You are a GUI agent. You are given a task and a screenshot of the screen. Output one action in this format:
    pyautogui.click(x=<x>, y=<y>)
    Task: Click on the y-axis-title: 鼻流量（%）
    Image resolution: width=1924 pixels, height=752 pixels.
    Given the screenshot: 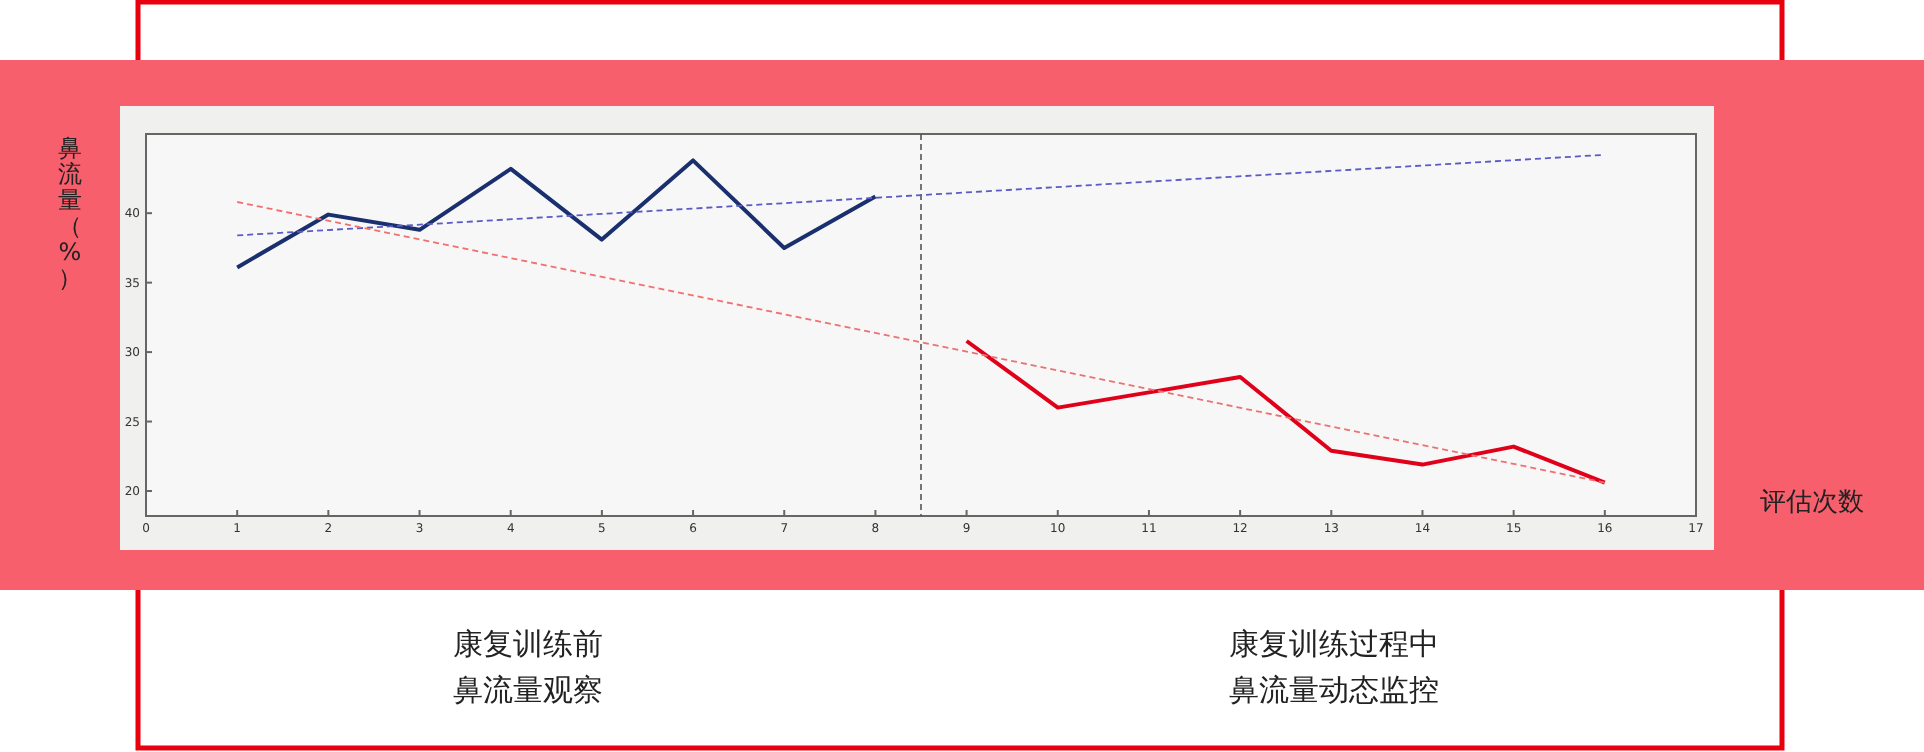 What is the action you would take?
    pyautogui.click(x=70, y=213)
    